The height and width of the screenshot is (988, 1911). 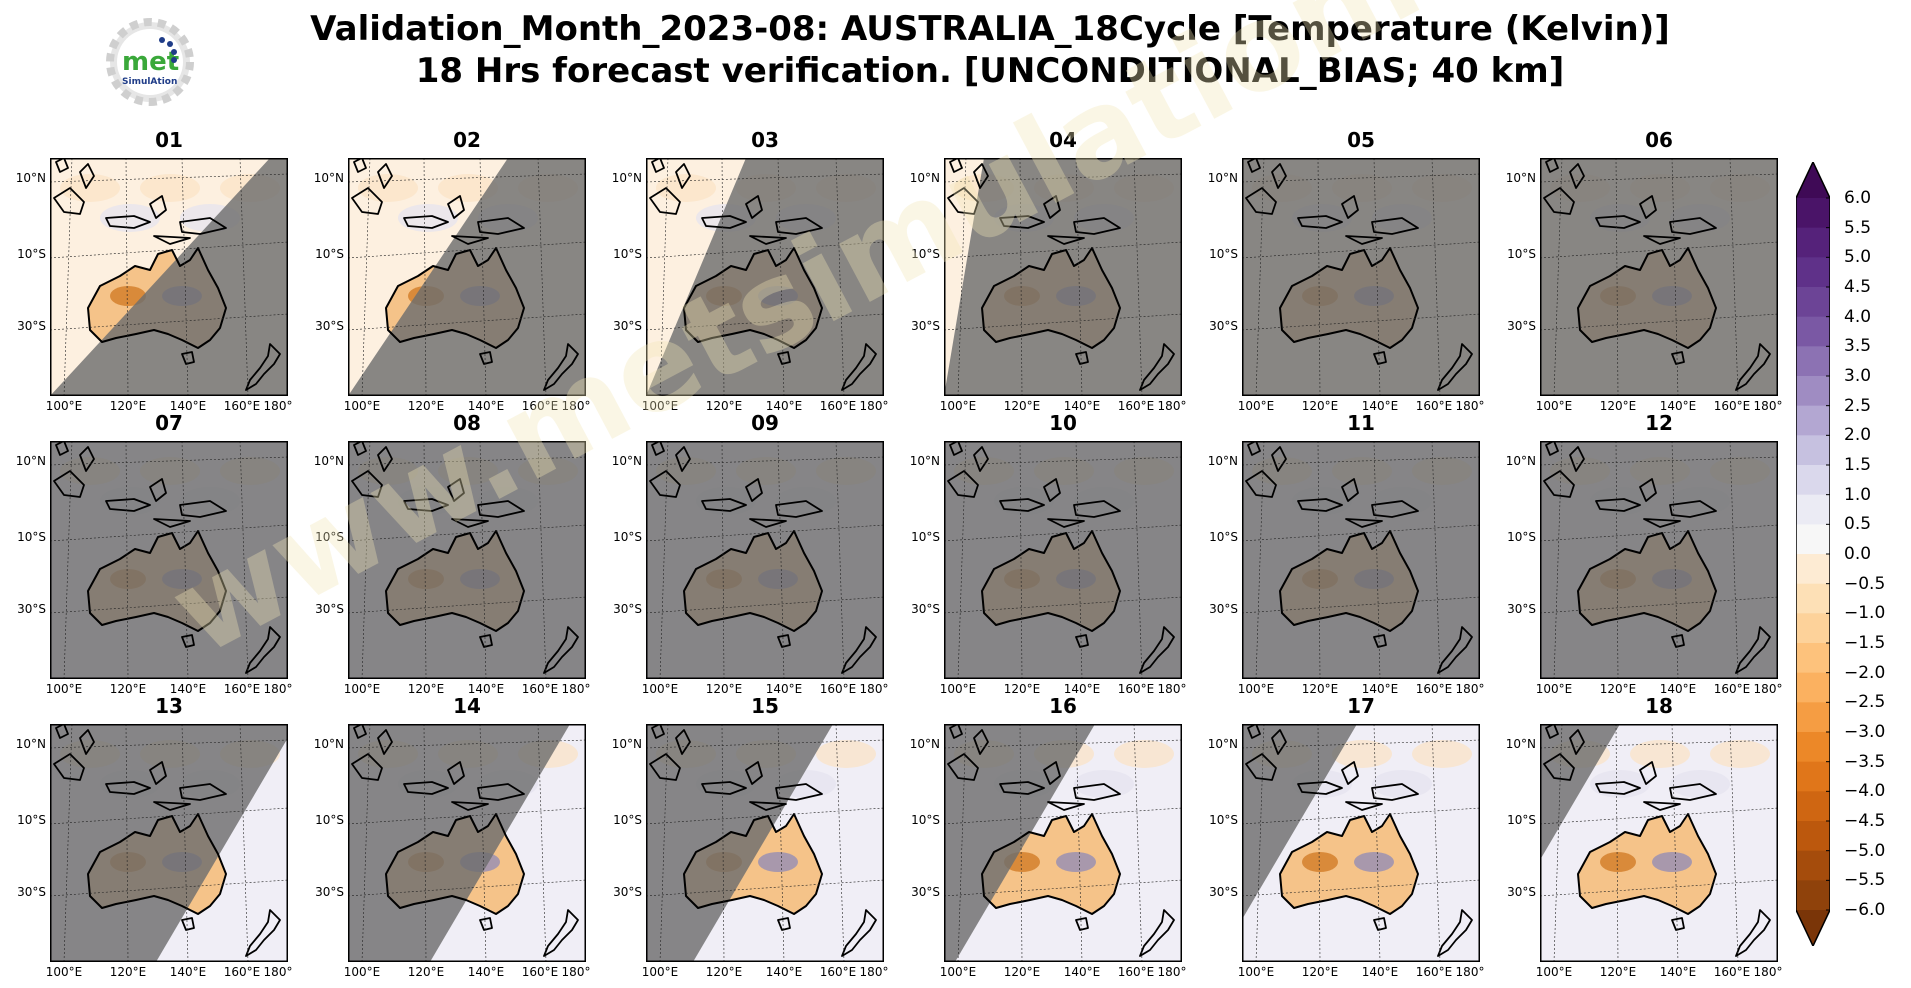 I want to click on bias-contour, so click(x=468, y=188).